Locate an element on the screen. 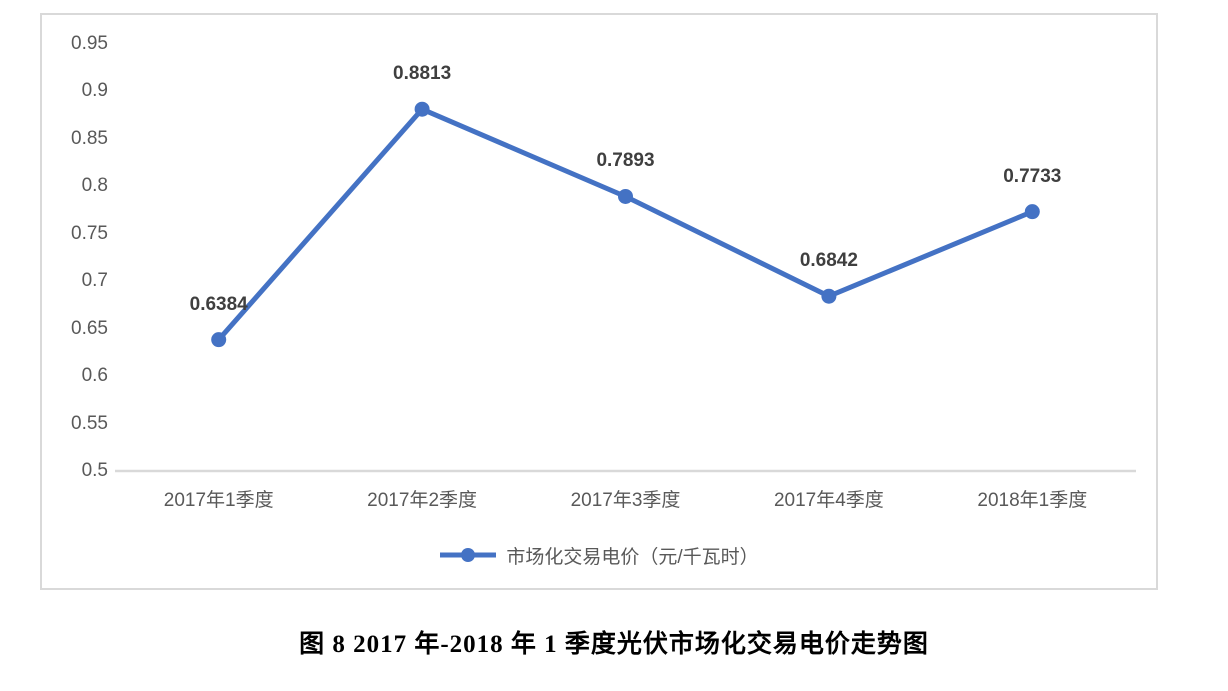 This screenshot has width=1228, height=691. figure-caption: 图 8 2017 年-2018 年 1 季度光伏市场化交易电价走势图 is located at coordinates (614, 644).